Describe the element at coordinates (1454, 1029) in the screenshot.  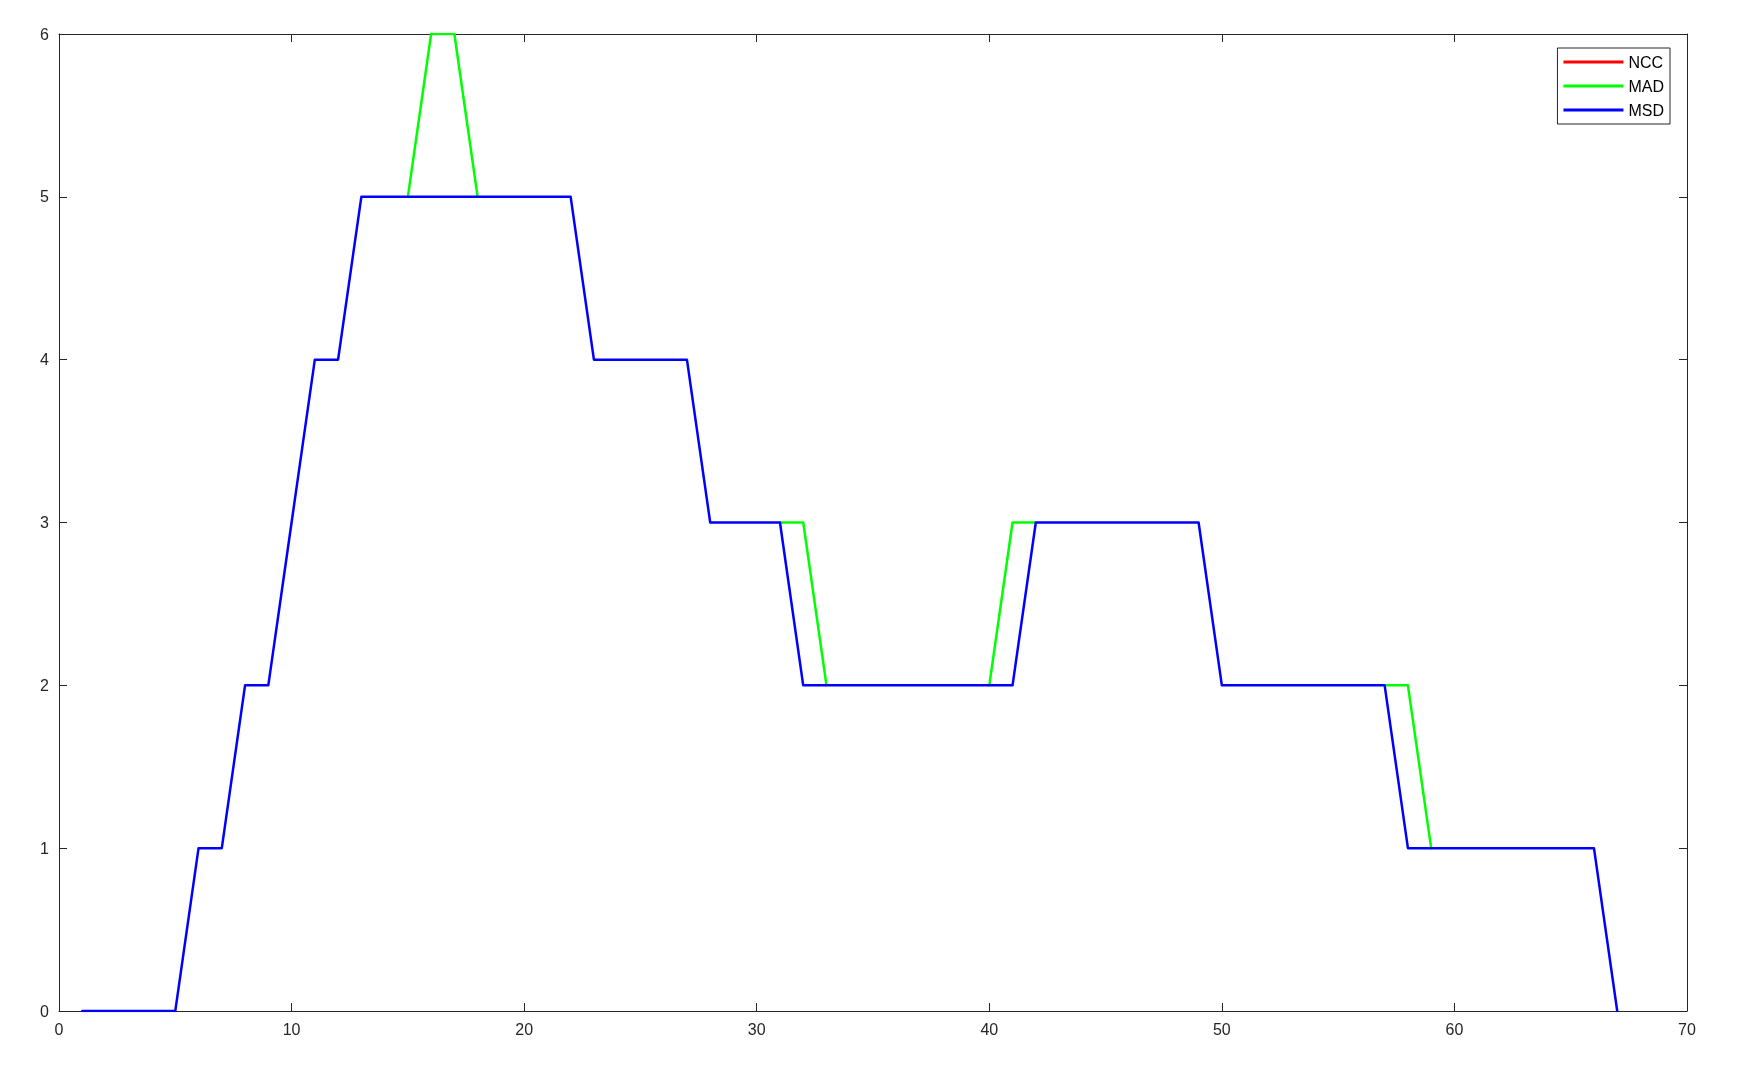
I see `x-tick-label: 60` at that location.